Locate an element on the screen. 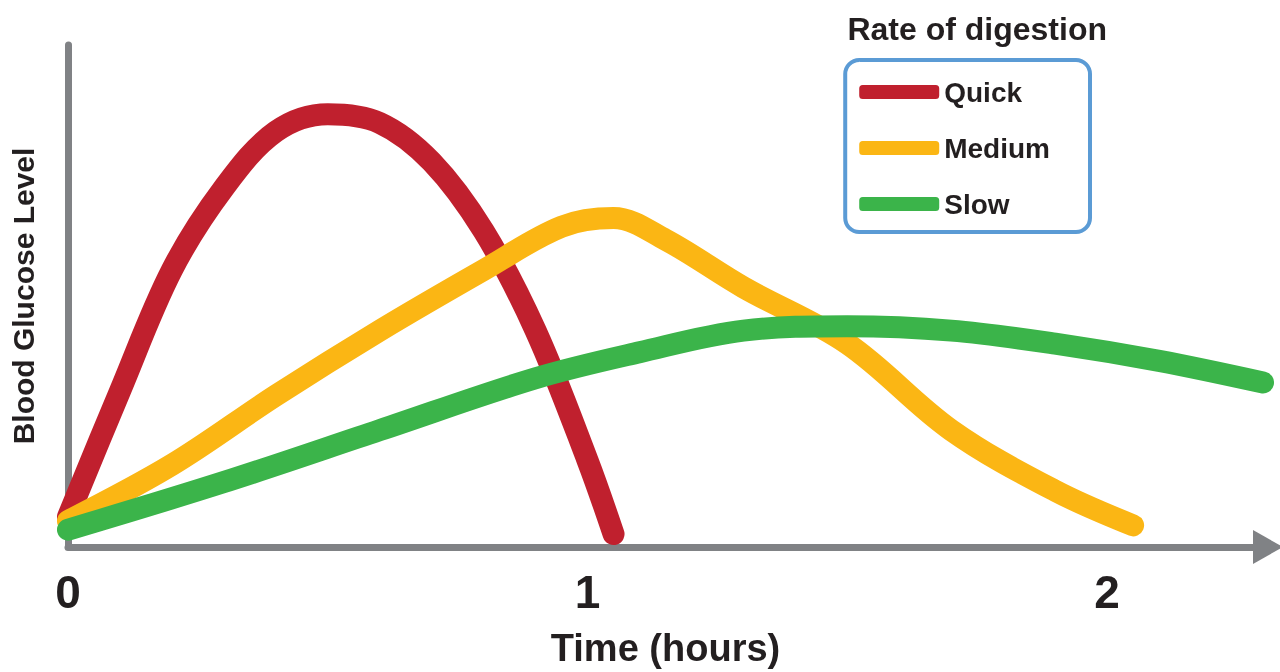 The width and height of the screenshot is (1280, 672). x-axis-title: Time (hours) is located at coordinates (665, 648).